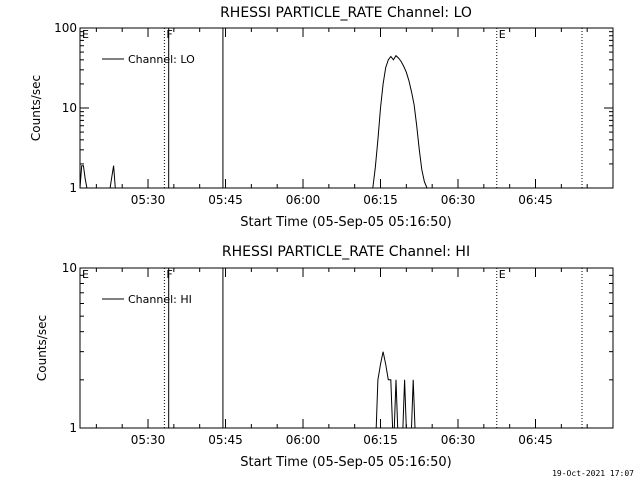 This screenshot has height=480, width=640. Describe the element at coordinates (161, 59) in the screenshot. I see `legend-entry: Channel: LO` at that location.